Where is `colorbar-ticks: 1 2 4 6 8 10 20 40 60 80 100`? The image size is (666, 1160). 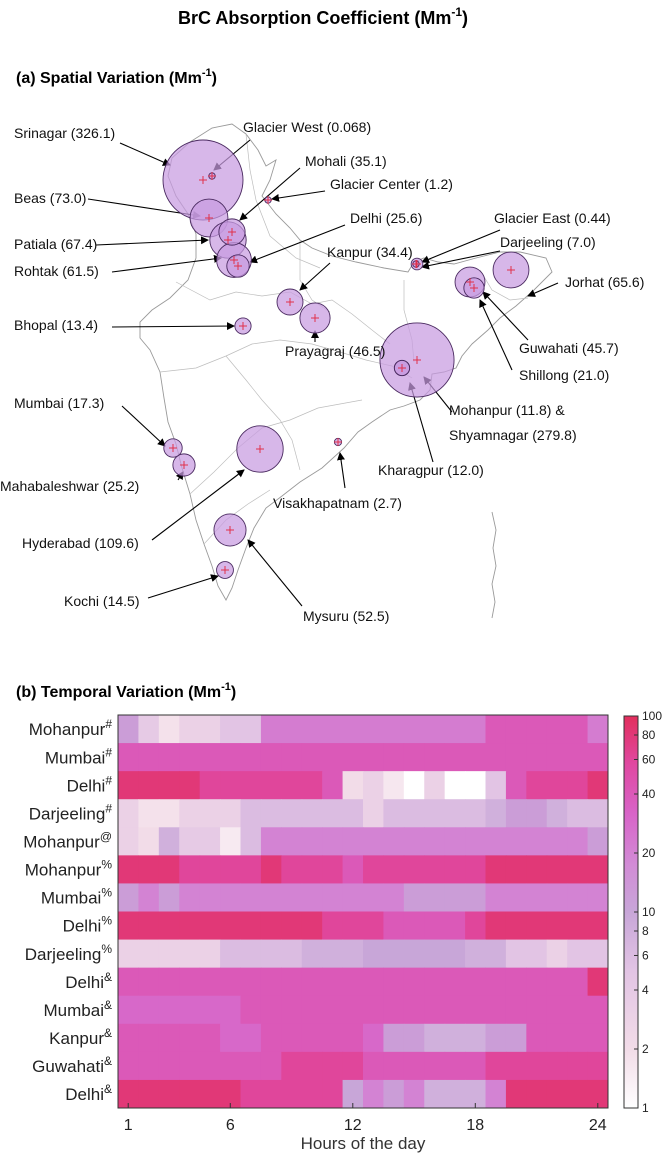 colorbar-ticks: 1 2 4 6 8 10 20 40 60 80 100 is located at coordinates (648, 912).